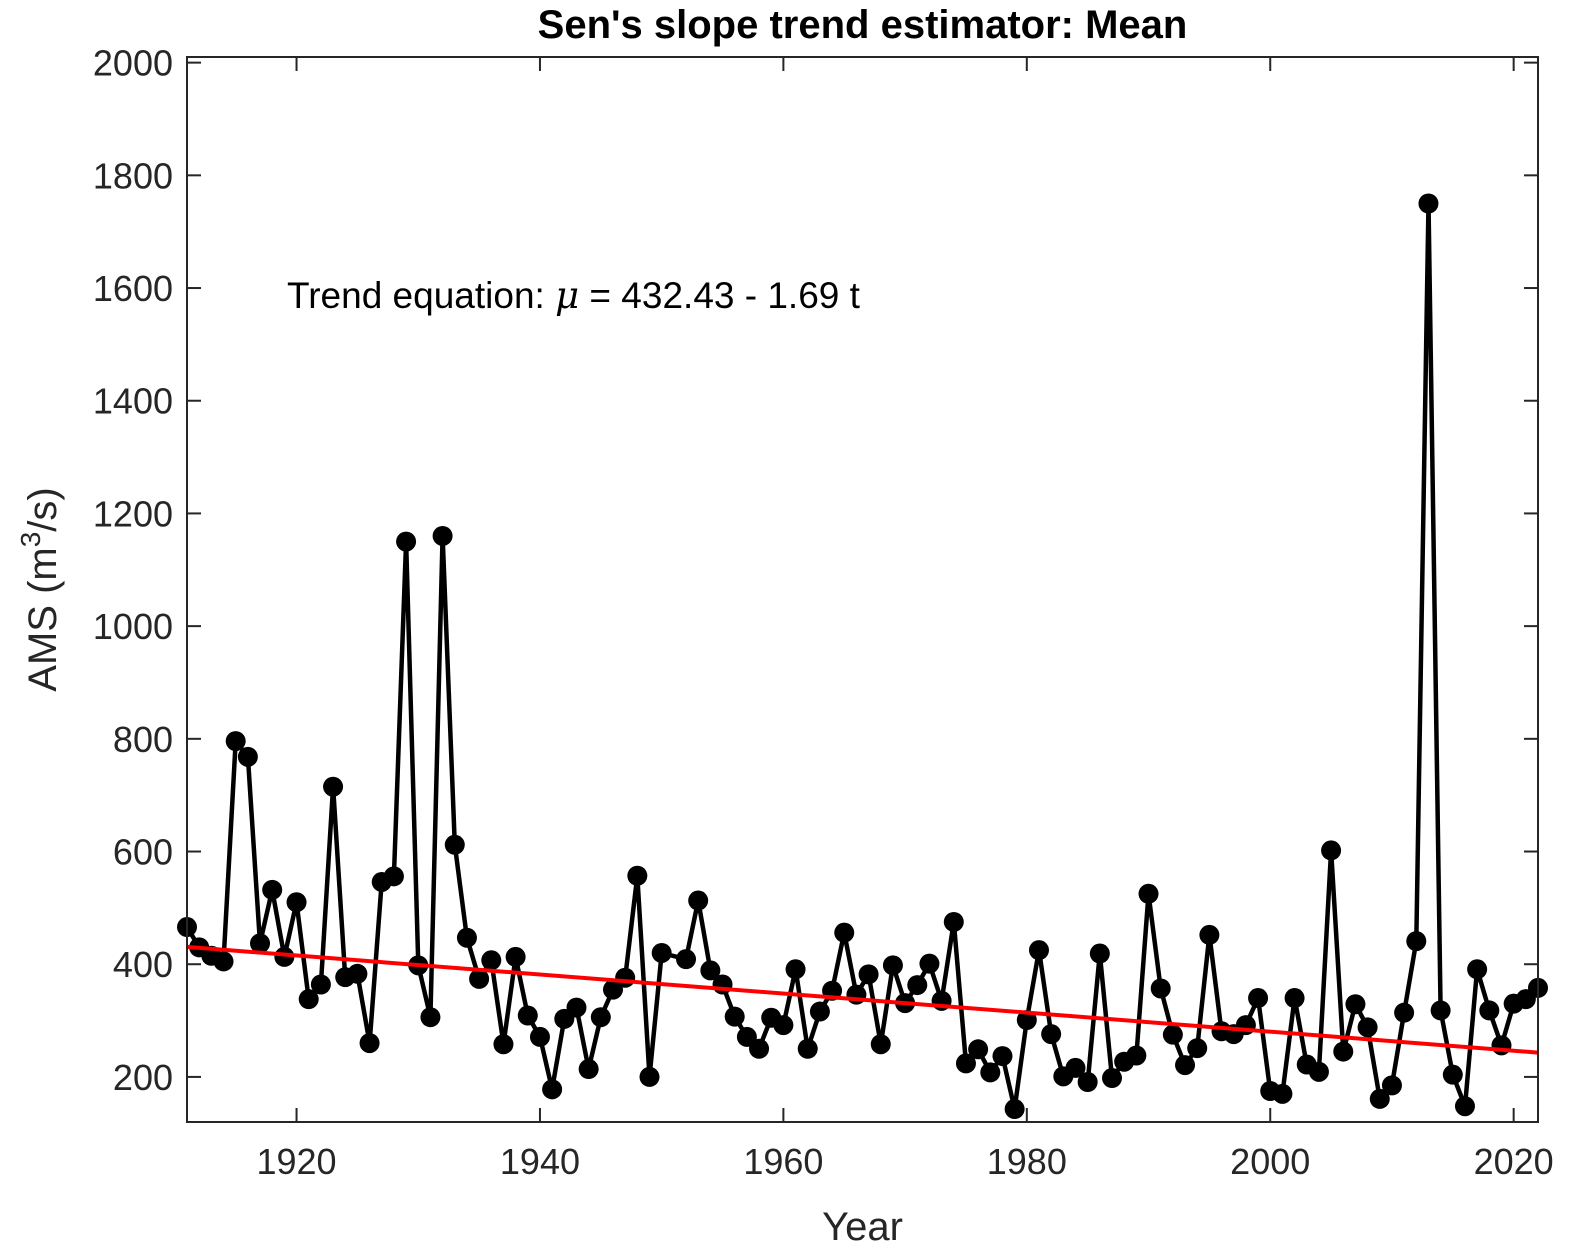 This screenshot has width=1571, height=1252. I want to click on y-axis-label-main: AMS (m, so click(43, 619).